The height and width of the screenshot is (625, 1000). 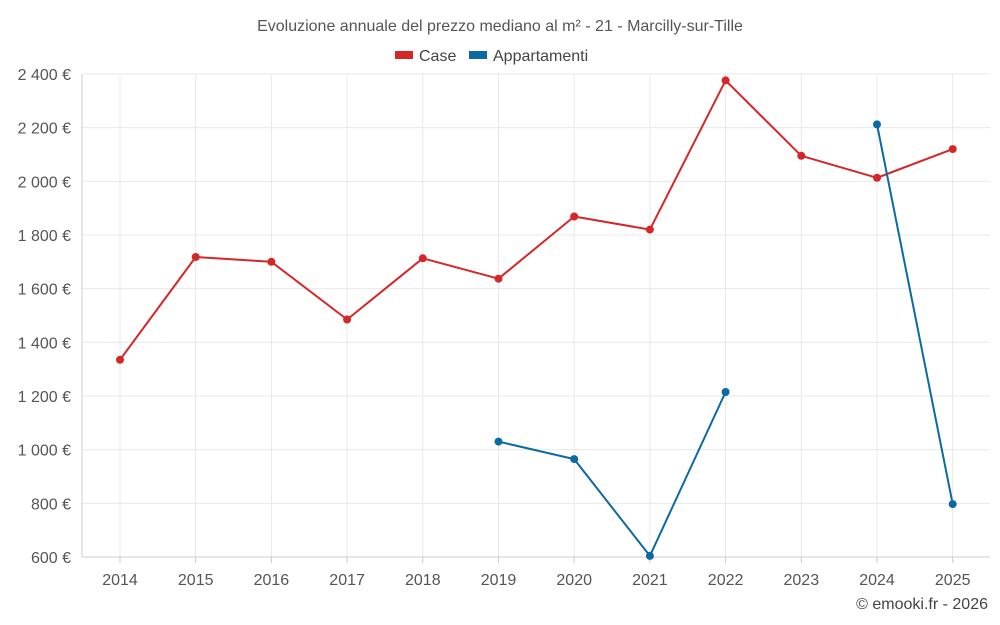 What do you see at coordinates (44, 290) in the screenshot?
I see `y-tick-label: 1 600 €` at bounding box center [44, 290].